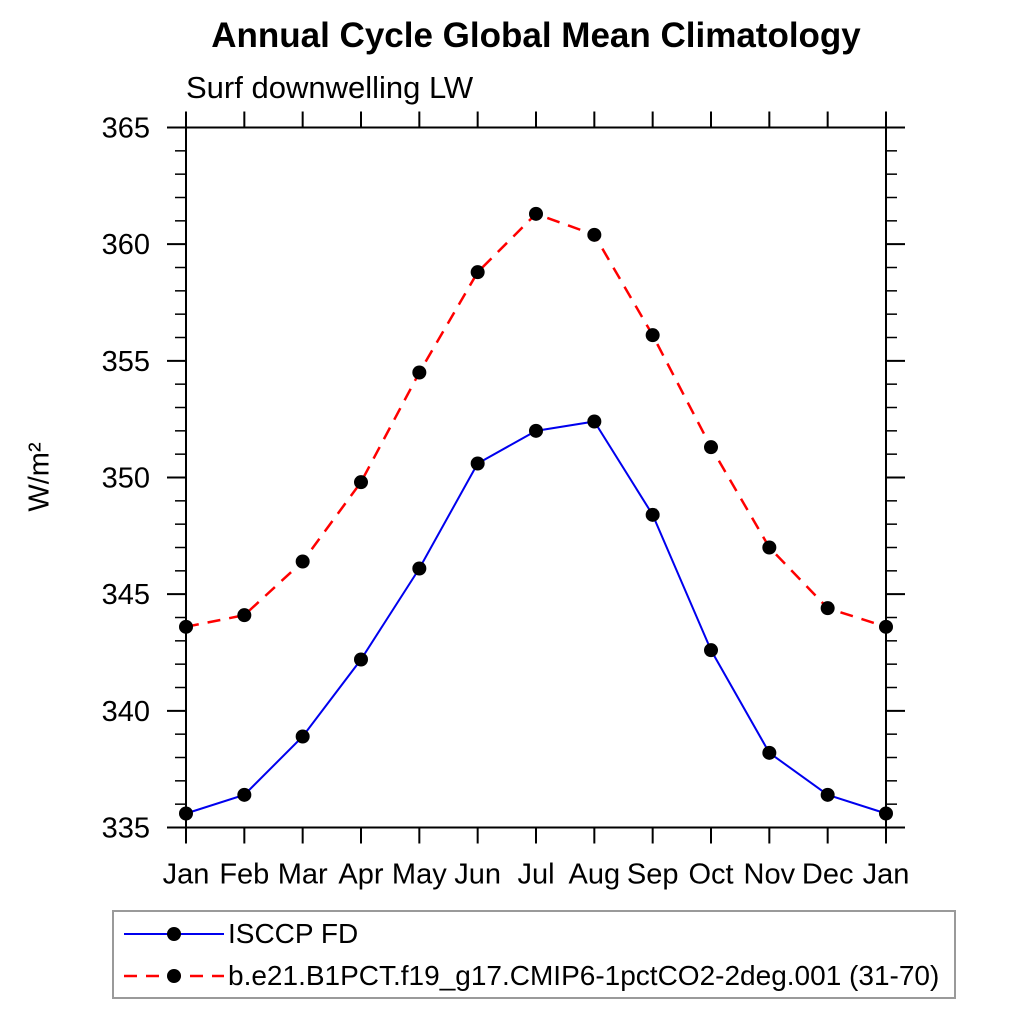 The height and width of the screenshot is (1024, 1024). I want to click on chart-title: Annual Cycle Global Mean Climatology, so click(536, 35).